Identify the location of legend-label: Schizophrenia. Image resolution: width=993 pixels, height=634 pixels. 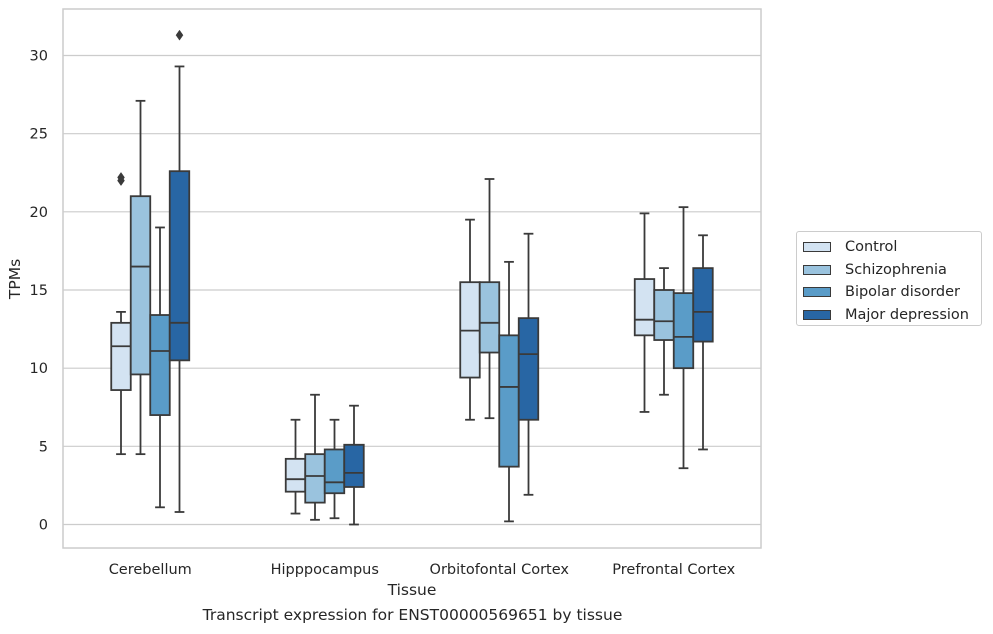
(896, 269).